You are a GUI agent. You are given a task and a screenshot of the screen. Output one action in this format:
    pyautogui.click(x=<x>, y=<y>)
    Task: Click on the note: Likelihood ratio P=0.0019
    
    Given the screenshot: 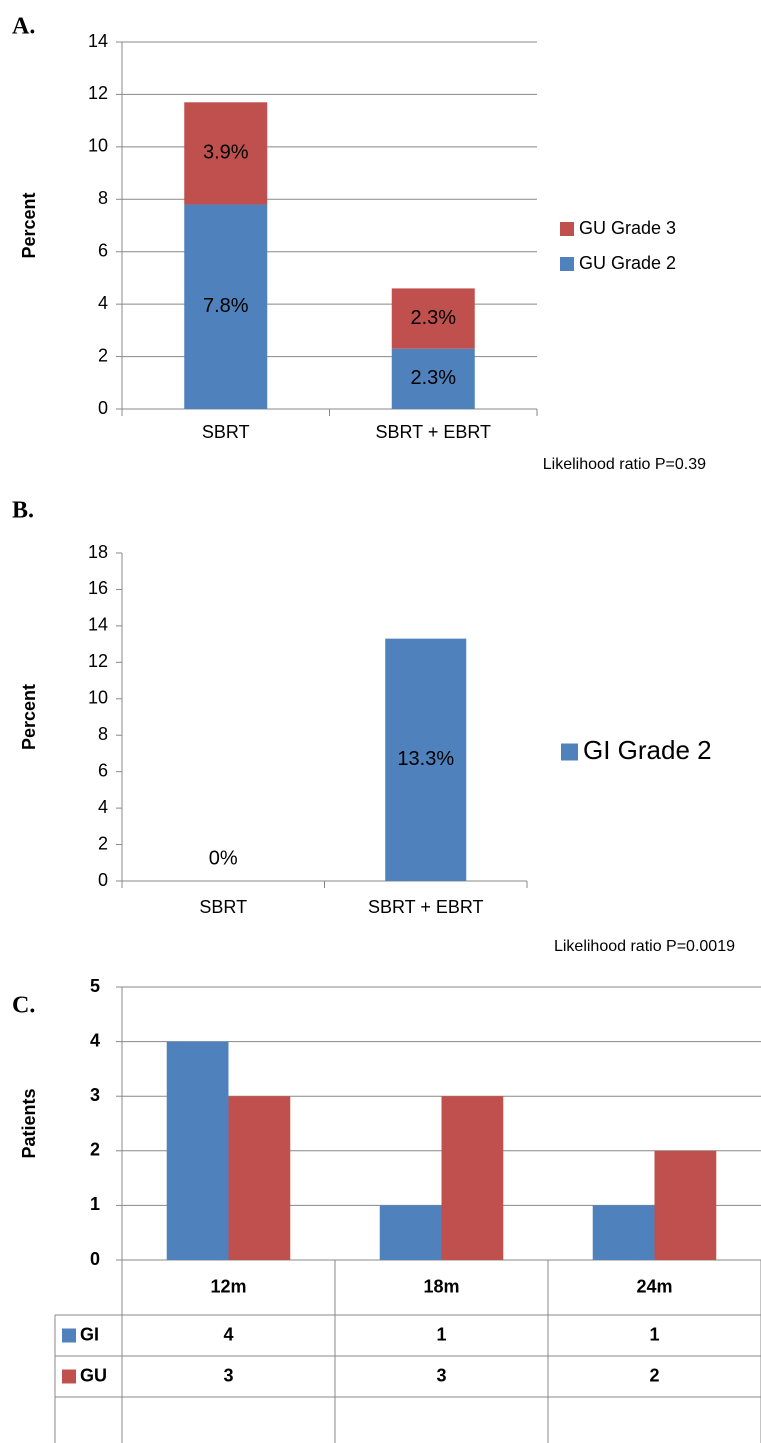 What is the action you would take?
    pyautogui.click(x=644, y=946)
    